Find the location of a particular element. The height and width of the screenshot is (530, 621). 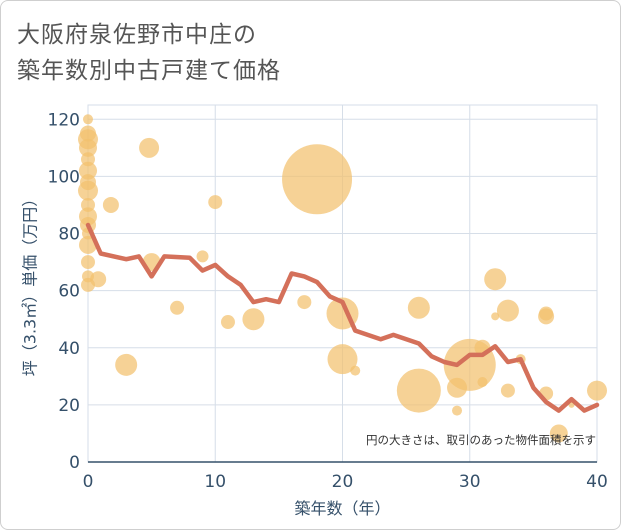

x-tick-label: 10 is located at coordinates (215, 482).